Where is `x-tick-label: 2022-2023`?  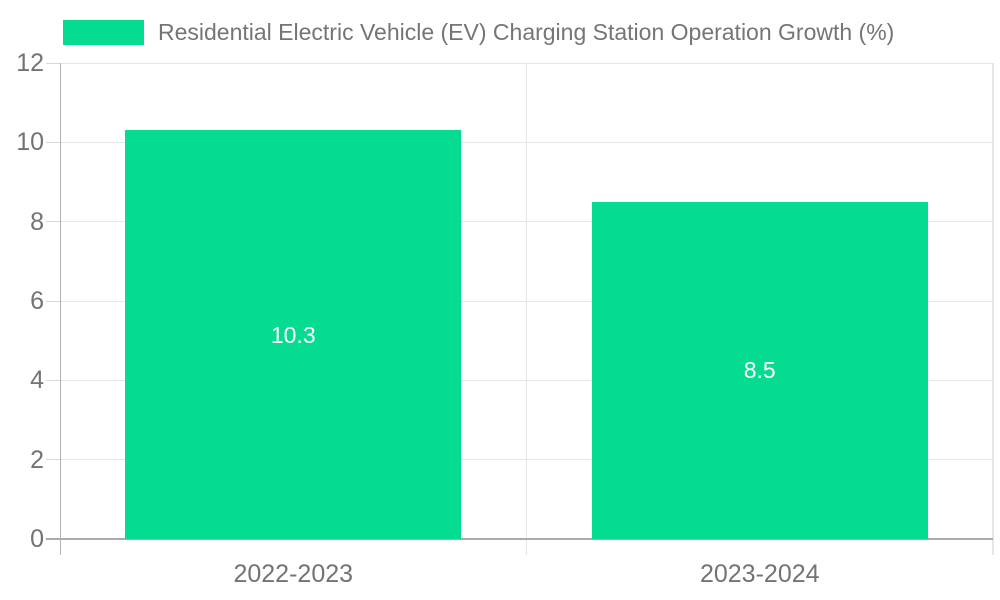 x-tick-label: 2022-2023 is located at coordinates (293, 574).